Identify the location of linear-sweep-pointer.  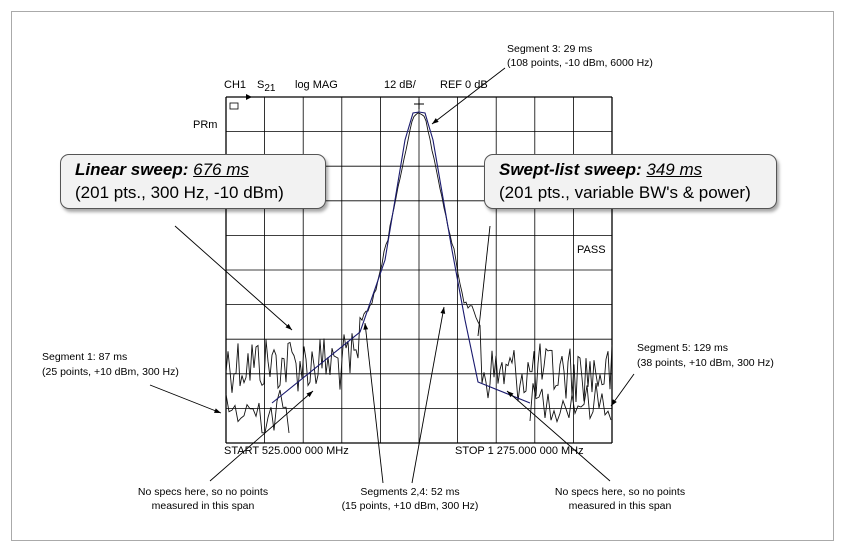
(233, 278).